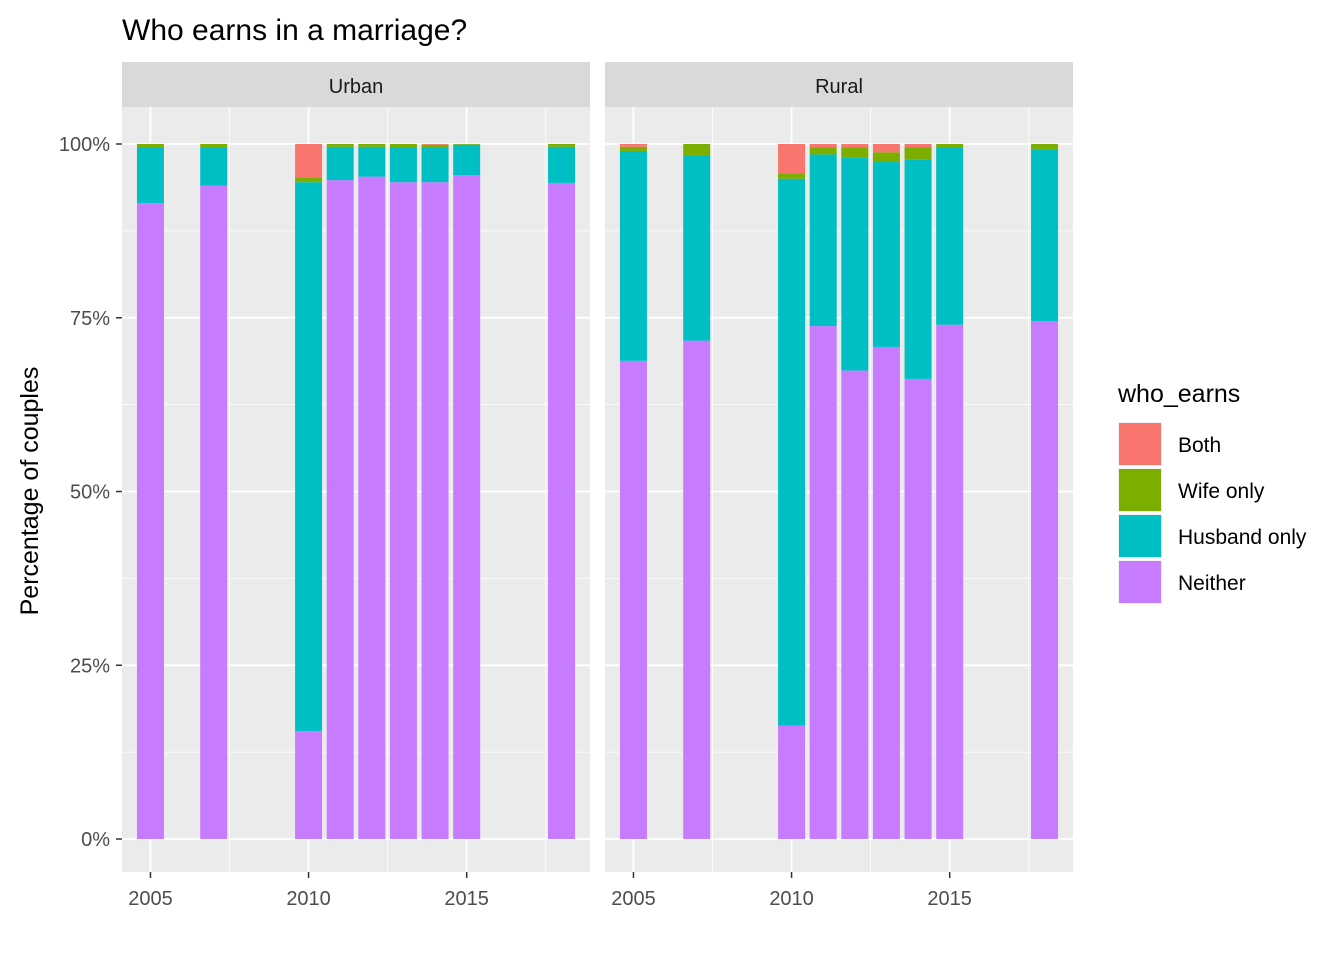 The image size is (1344, 965). What do you see at coordinates (1140, 444) in the screenshot?
I see `legend-key-both` at bounding box center [1140, 444].